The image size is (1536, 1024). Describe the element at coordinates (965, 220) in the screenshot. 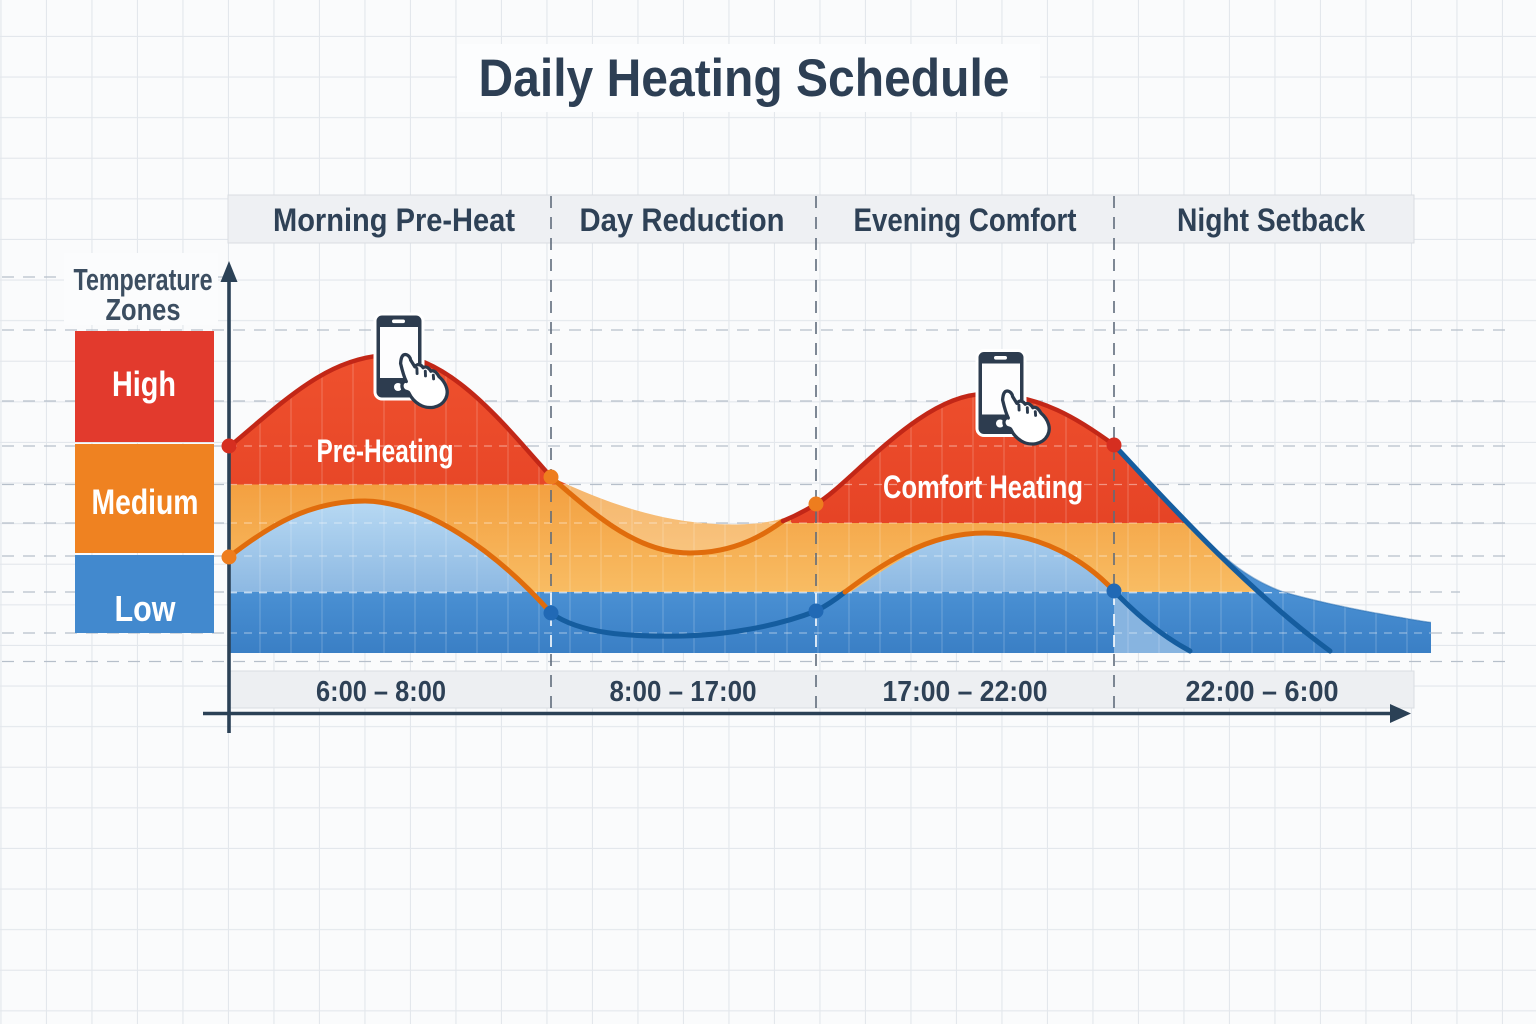

I see `svg-text: Evening Comfort` at that location.